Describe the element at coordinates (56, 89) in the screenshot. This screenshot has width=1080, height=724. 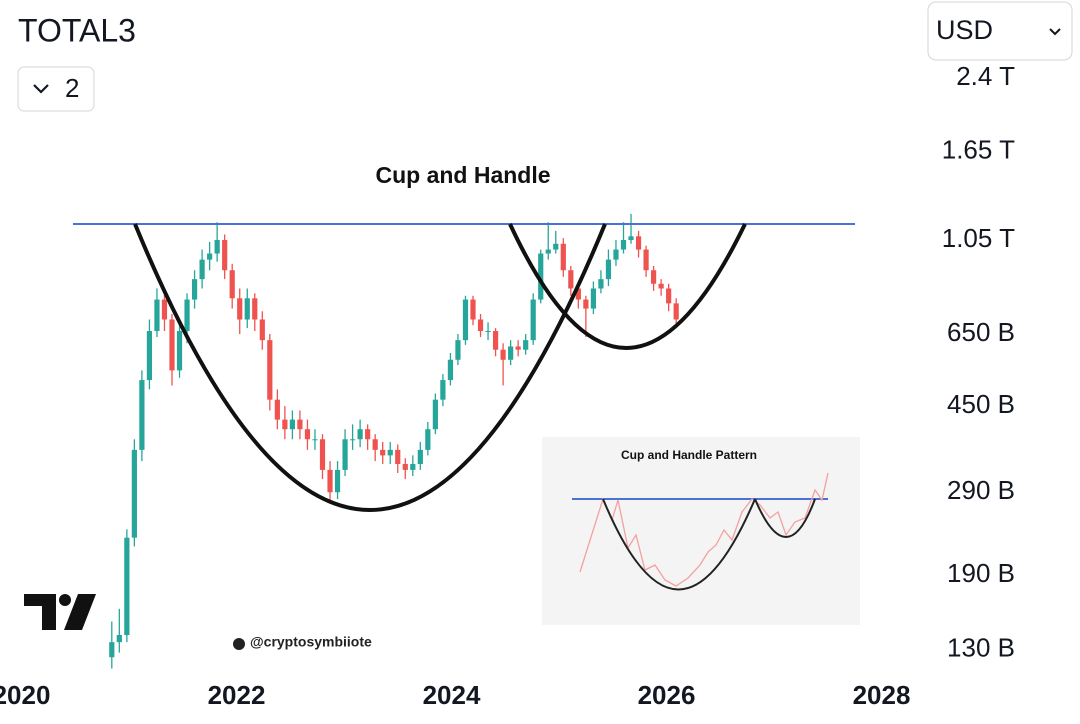
I see `interval-button` at that location.